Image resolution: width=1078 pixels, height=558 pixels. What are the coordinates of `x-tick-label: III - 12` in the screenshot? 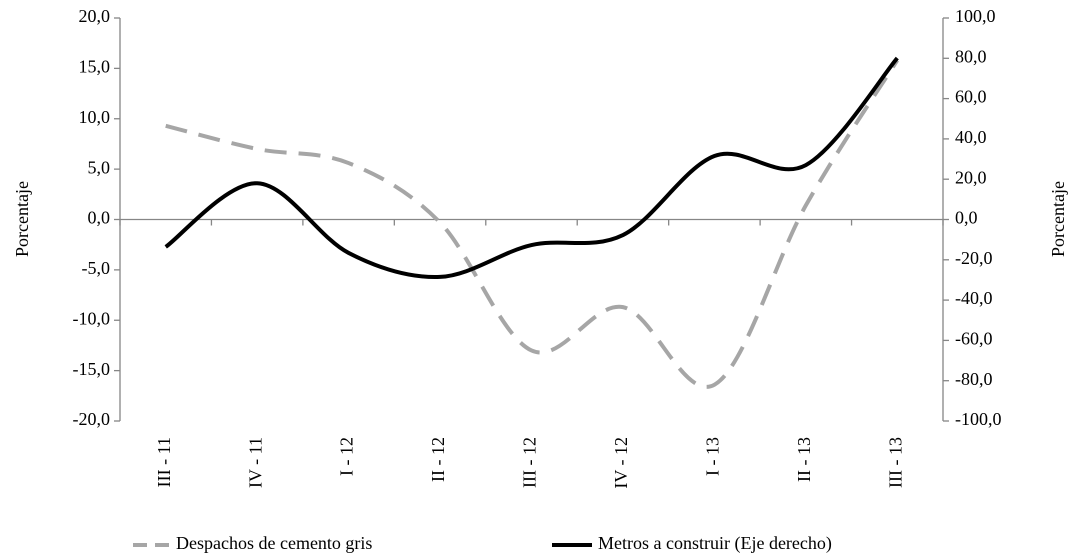 It's located at (530, 462).